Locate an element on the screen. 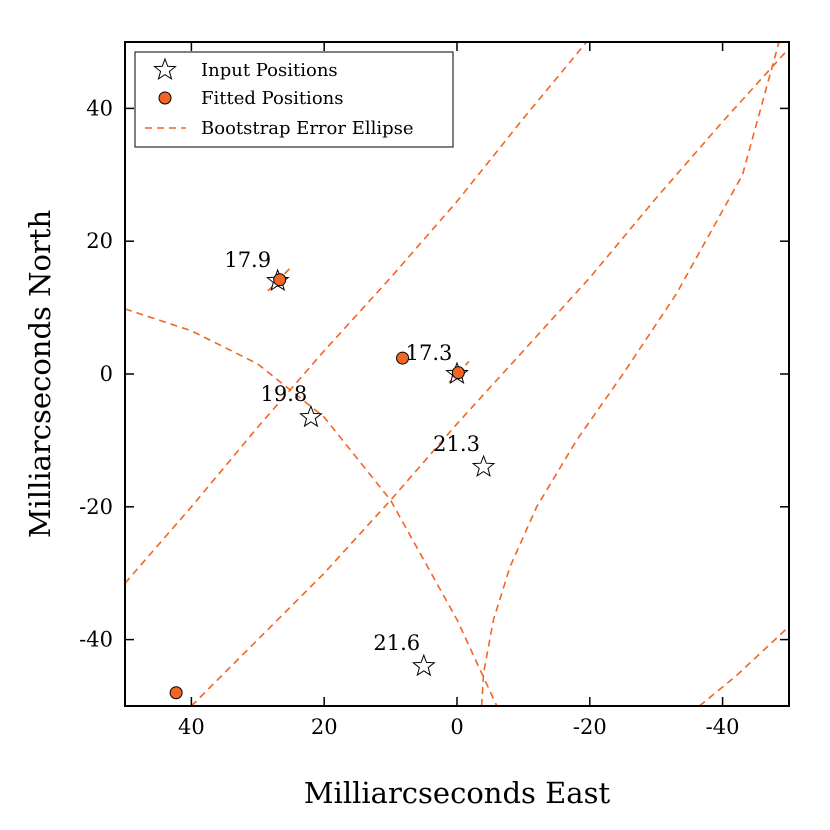  magnitude-label-2: 19.8 is located at coordinates (284, 394).